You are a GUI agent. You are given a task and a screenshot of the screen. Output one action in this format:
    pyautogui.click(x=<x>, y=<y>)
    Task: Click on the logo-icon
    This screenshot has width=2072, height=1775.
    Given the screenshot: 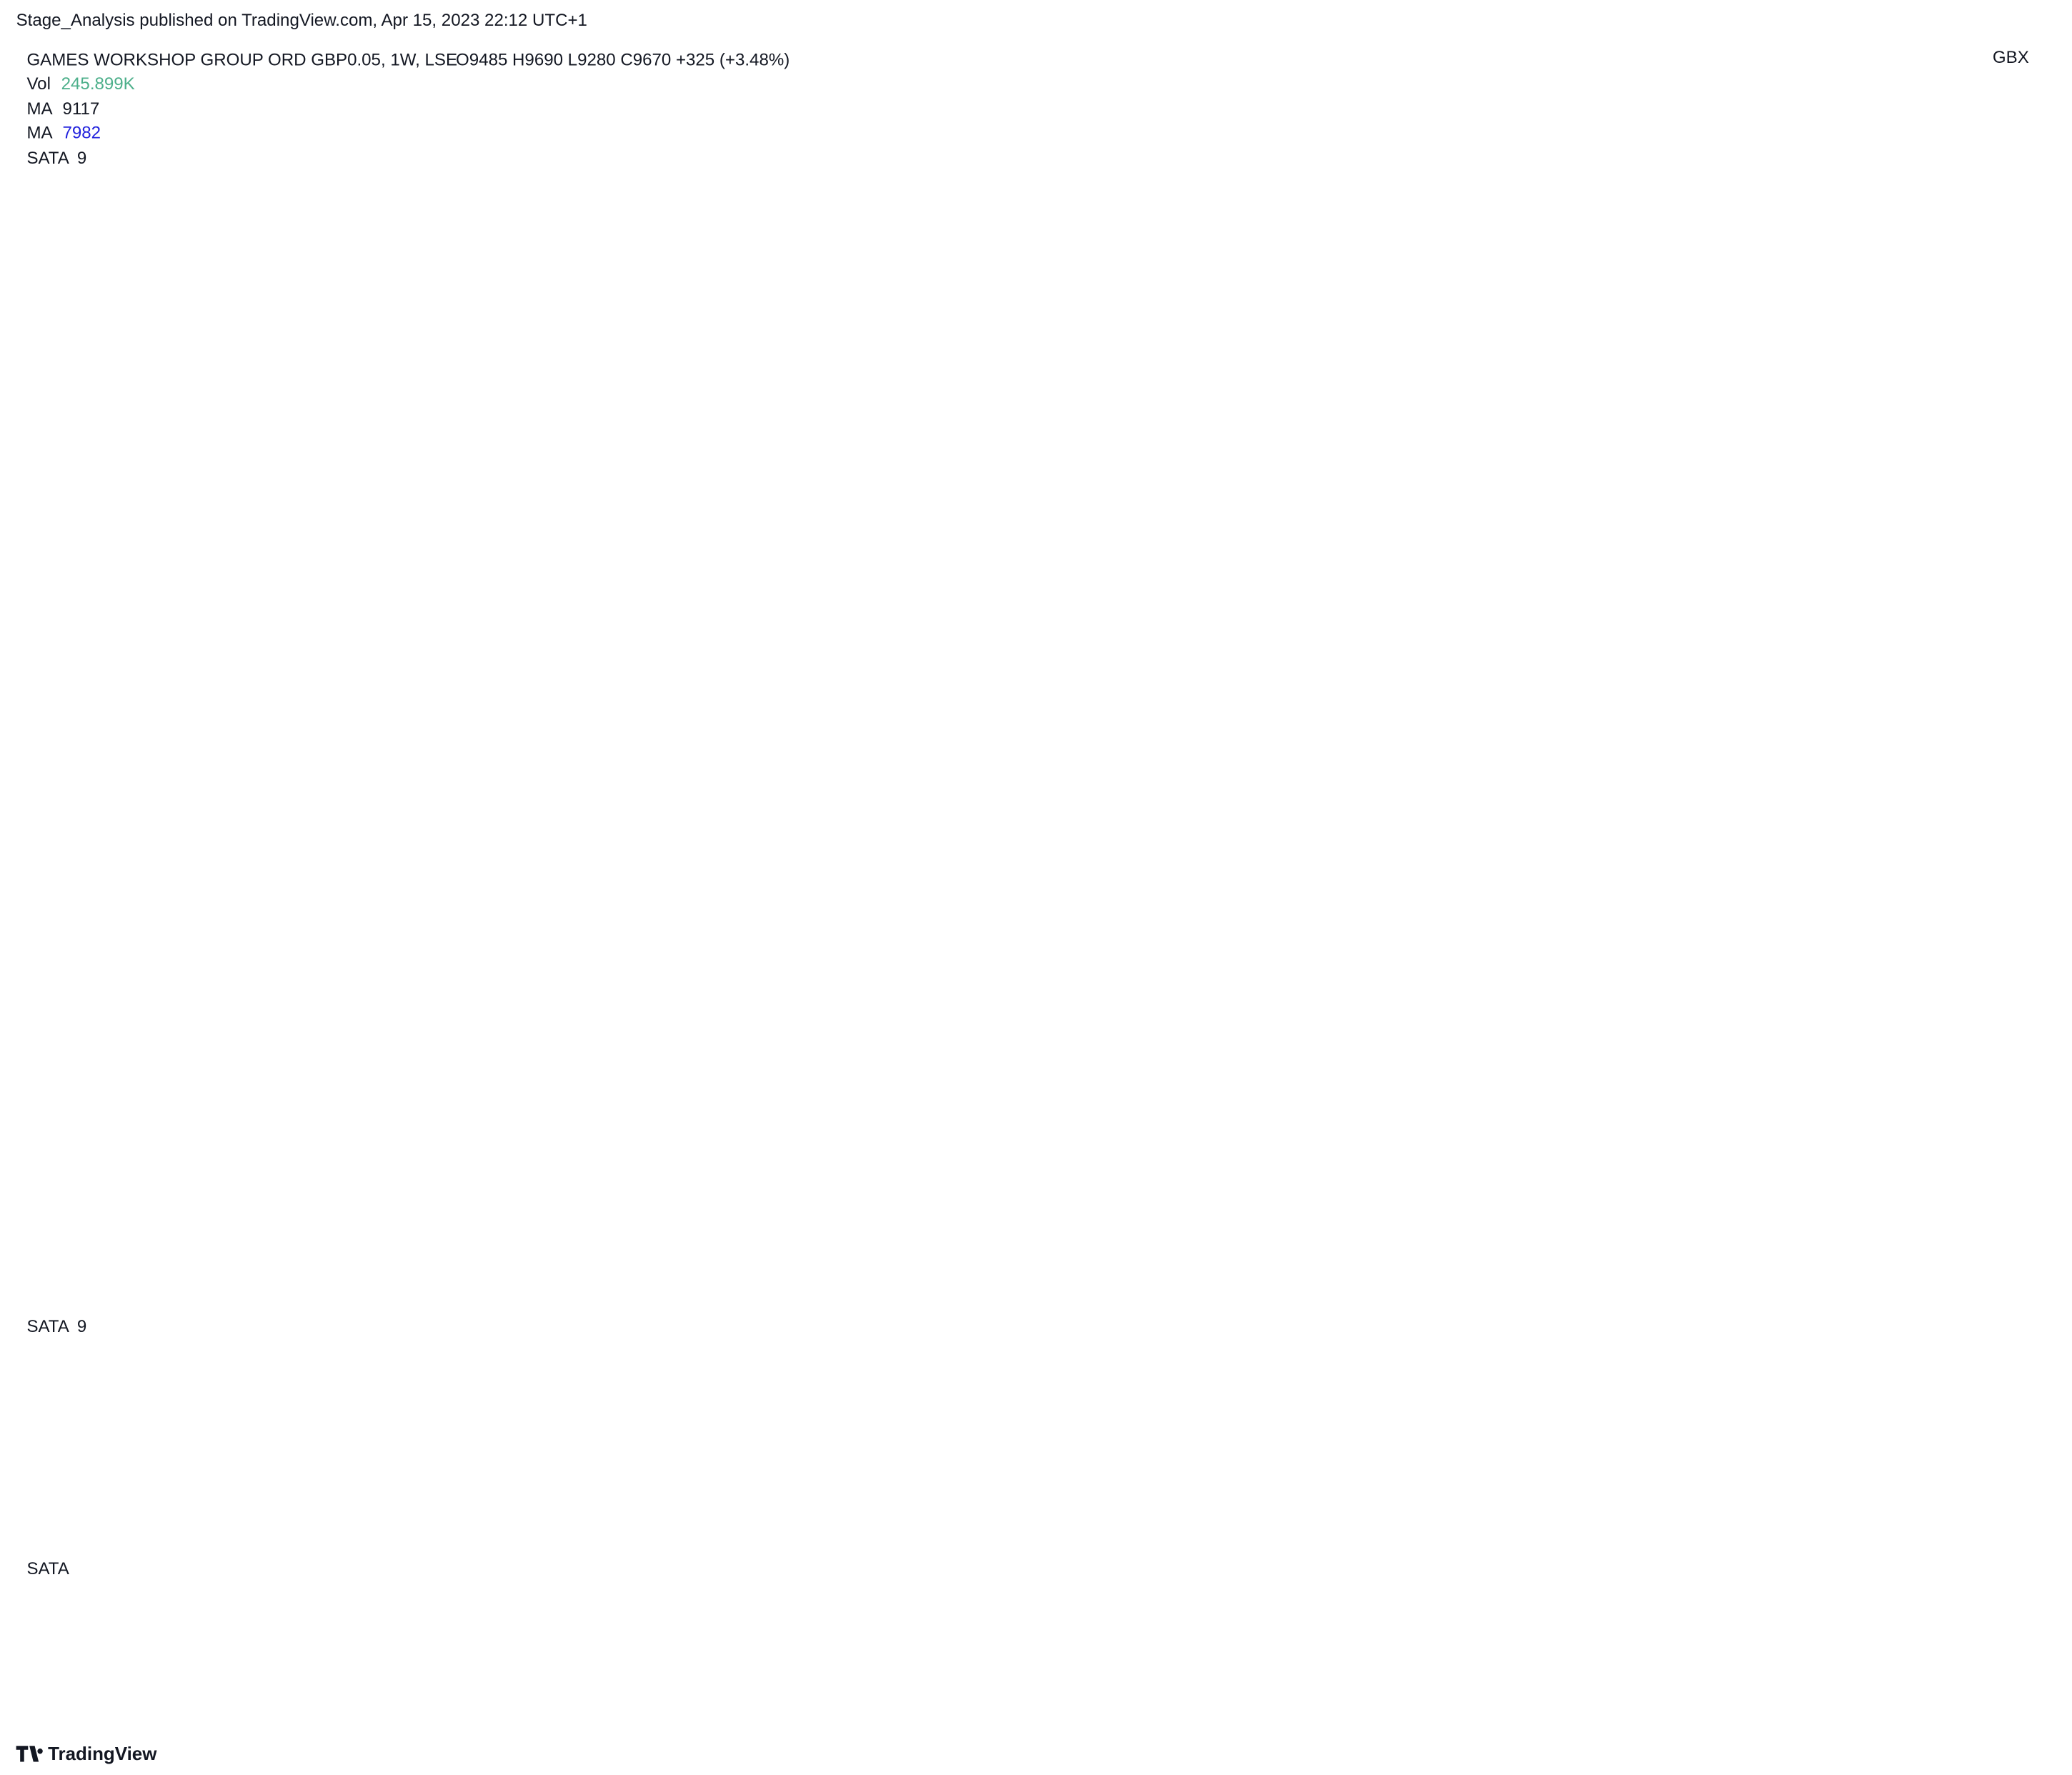 What is the action you would take?
    pyautogui.click(x=29, y=1754)
    